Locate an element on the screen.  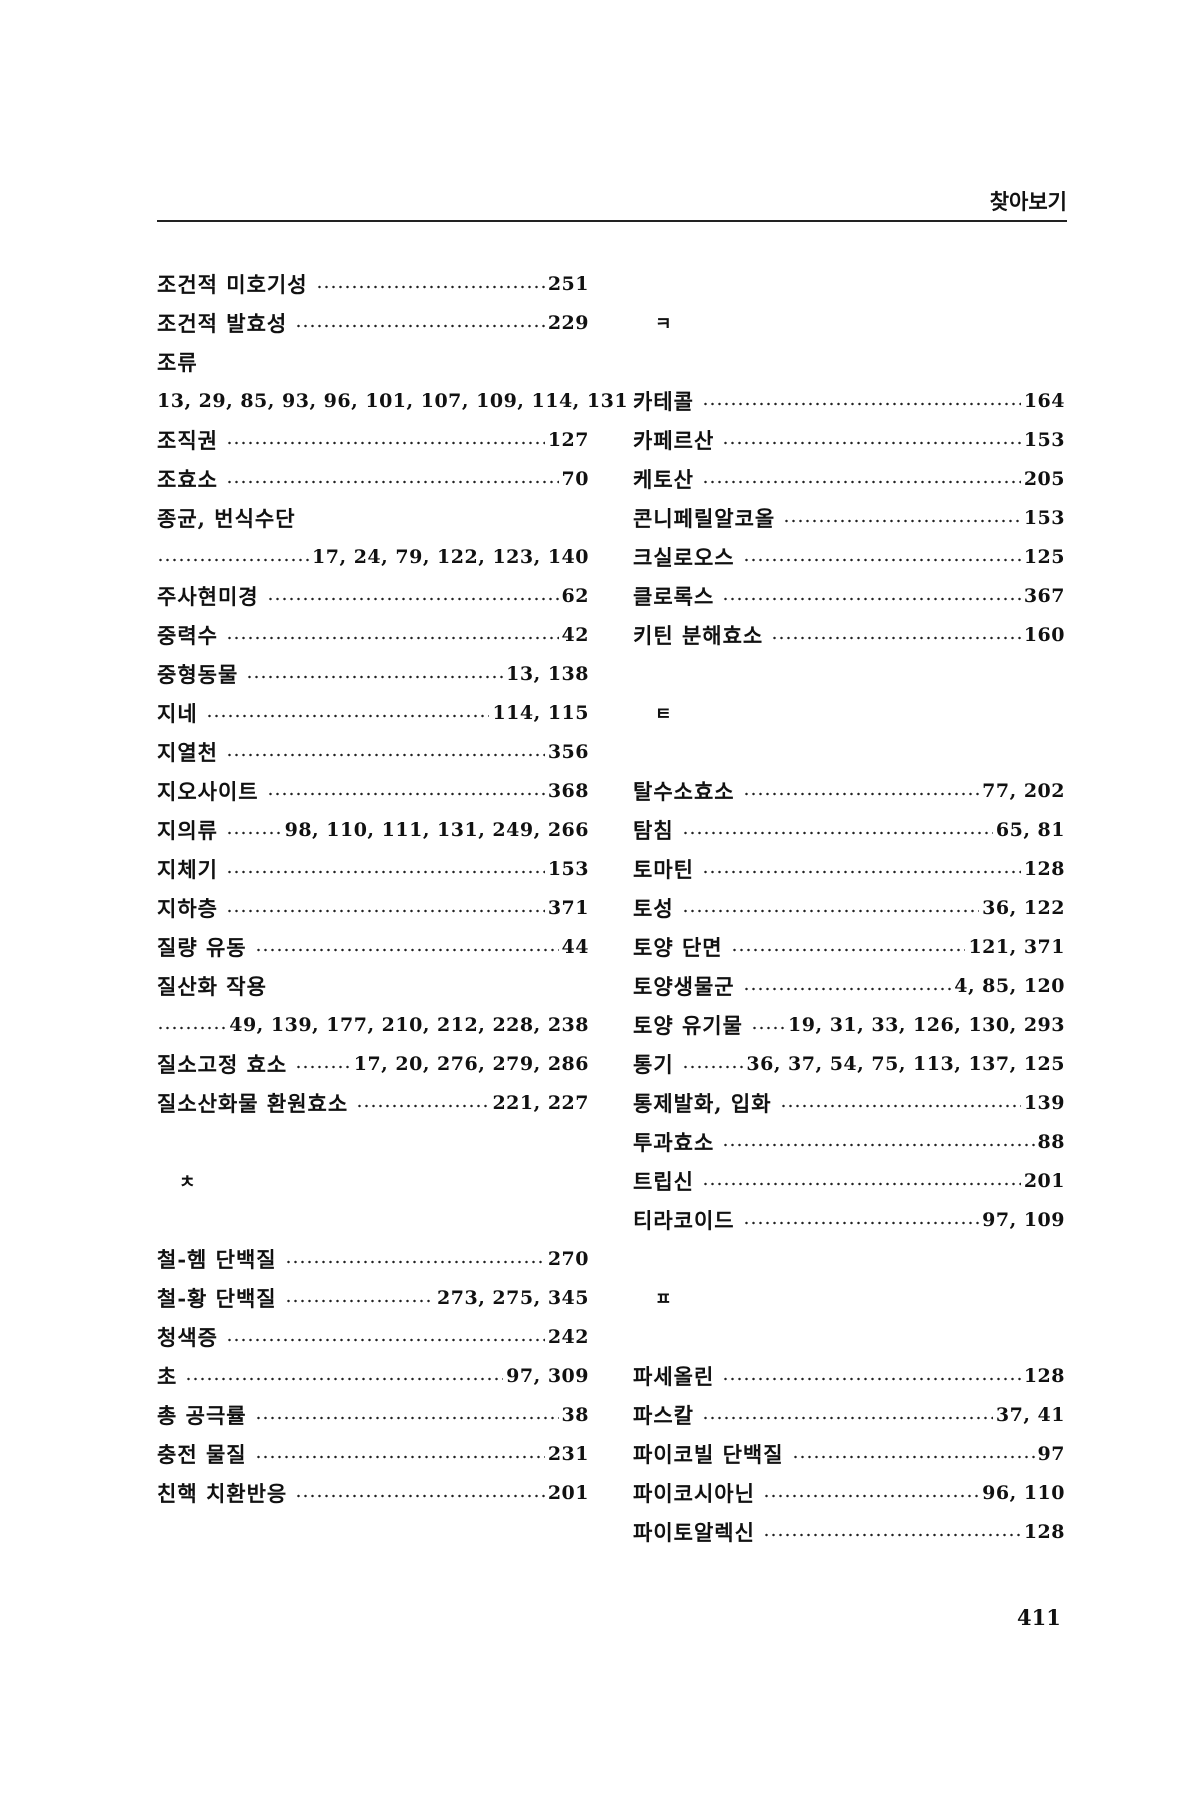
index-entry: 종균, 번식수단 is located at coordinates (373, 517).